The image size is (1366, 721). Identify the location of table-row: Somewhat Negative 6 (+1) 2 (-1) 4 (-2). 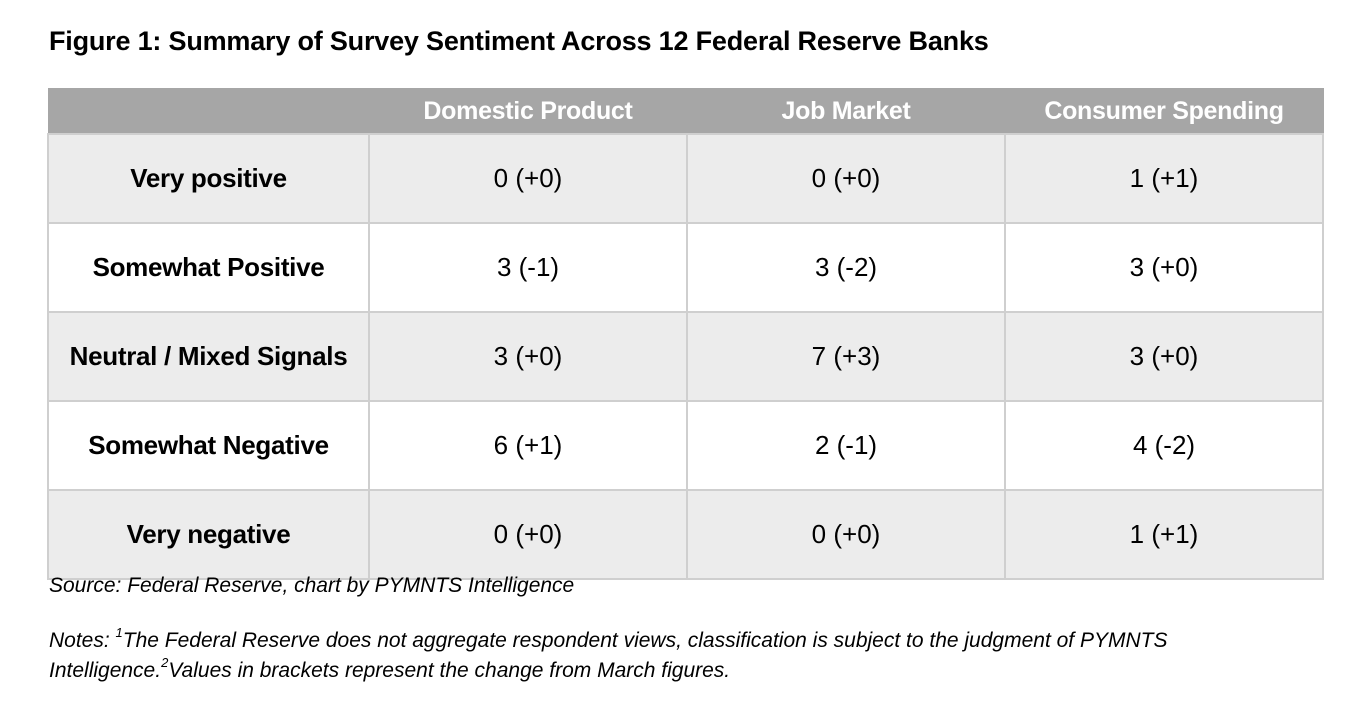
(685, 445).